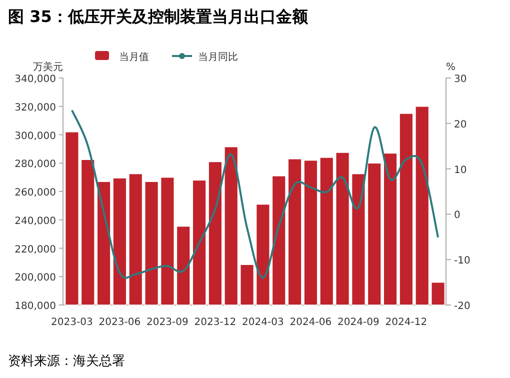 This screenshot has height=378, width=510. I want to click on y-tick-label: 320,000, so click(35, 108).